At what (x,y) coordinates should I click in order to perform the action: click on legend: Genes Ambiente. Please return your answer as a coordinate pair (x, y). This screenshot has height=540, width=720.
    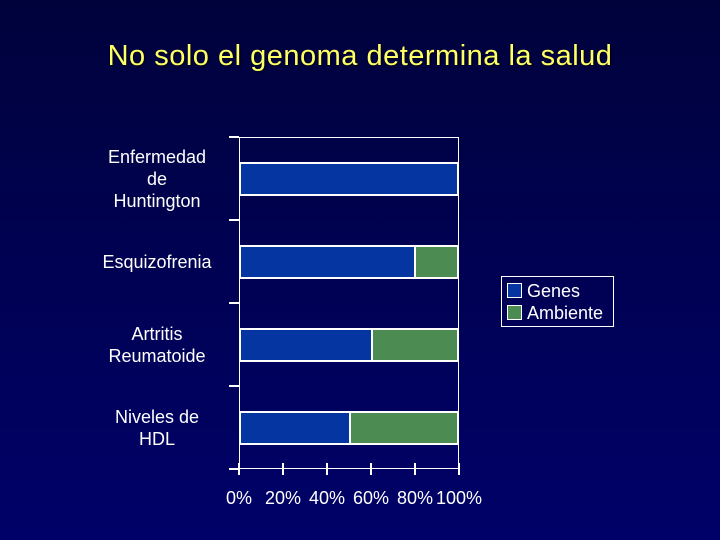
    Looking at the image, I should click on (557, 301).